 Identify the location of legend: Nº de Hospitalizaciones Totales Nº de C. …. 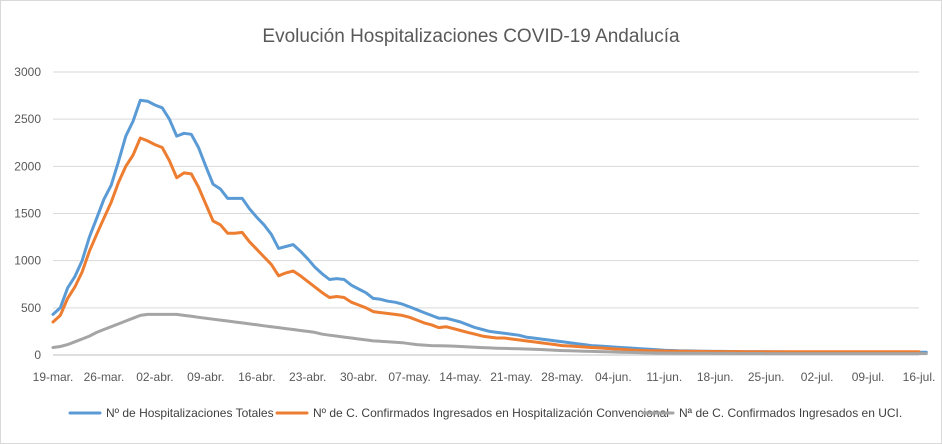
(485, 413).